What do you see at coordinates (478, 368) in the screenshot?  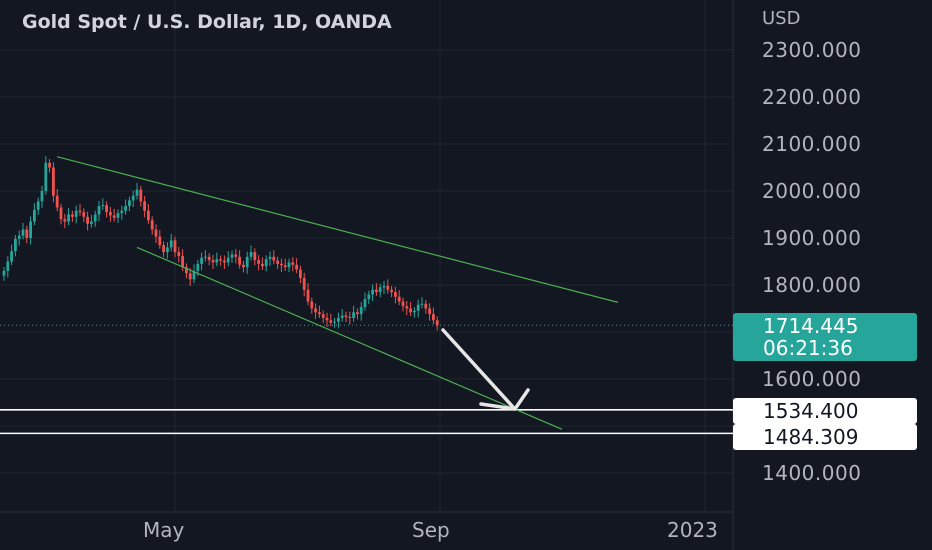 I see `arrow-shaft` at bounding box center [478, 368].